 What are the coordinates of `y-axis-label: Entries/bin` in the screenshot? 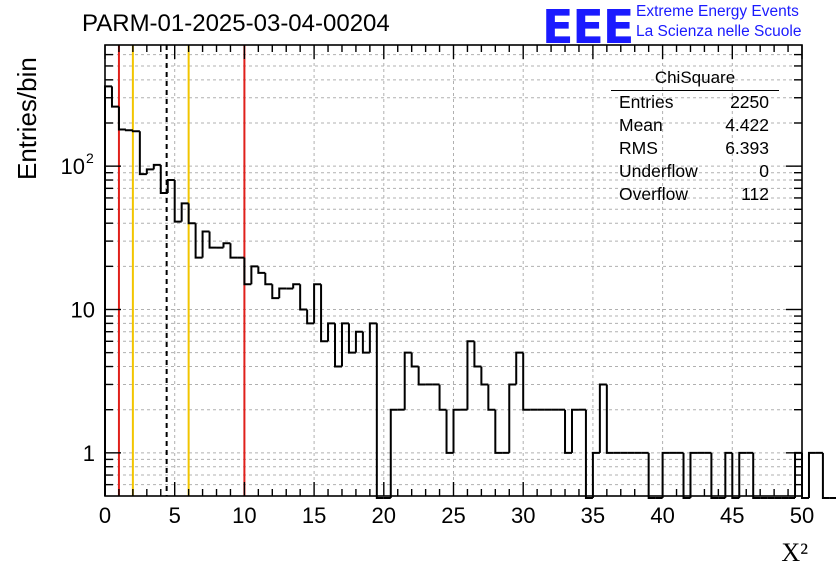 It's located at (27, 118).